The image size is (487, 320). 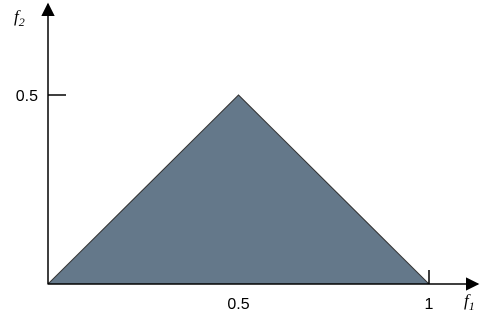 I want to click on y-axis-label-subscript: 2, so click(x=22, y=22).